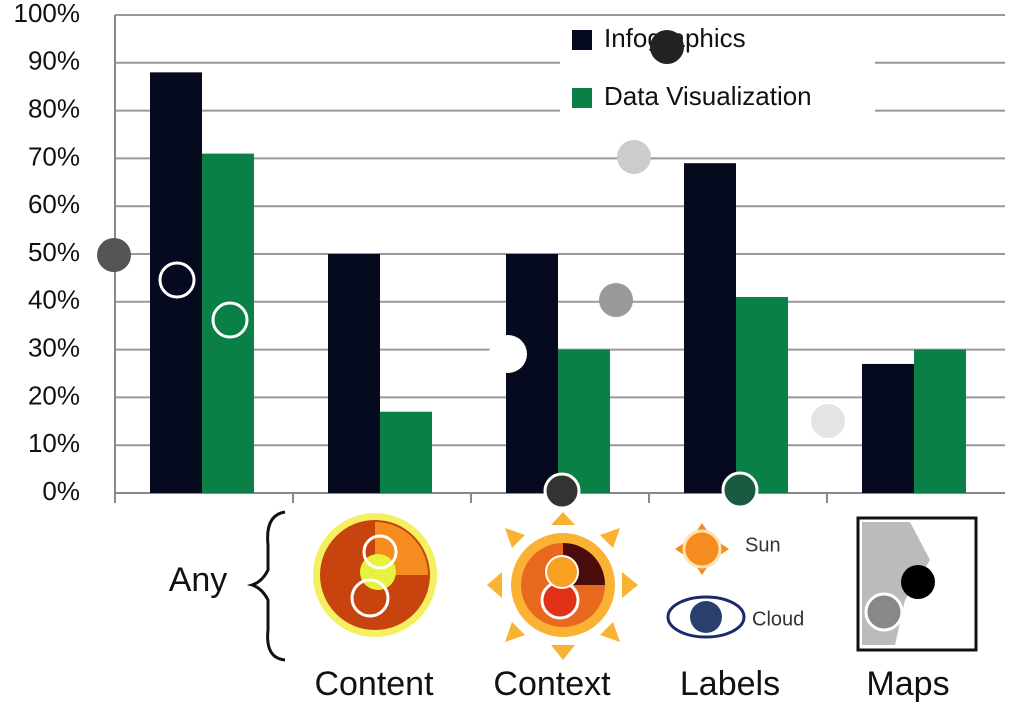 The width and height of the screenshot is (1012, 708). What do you see at coordinates (61, 491) in the screenshot?
I see `y-tick-label: 0%` at bounding box center [61, 491].